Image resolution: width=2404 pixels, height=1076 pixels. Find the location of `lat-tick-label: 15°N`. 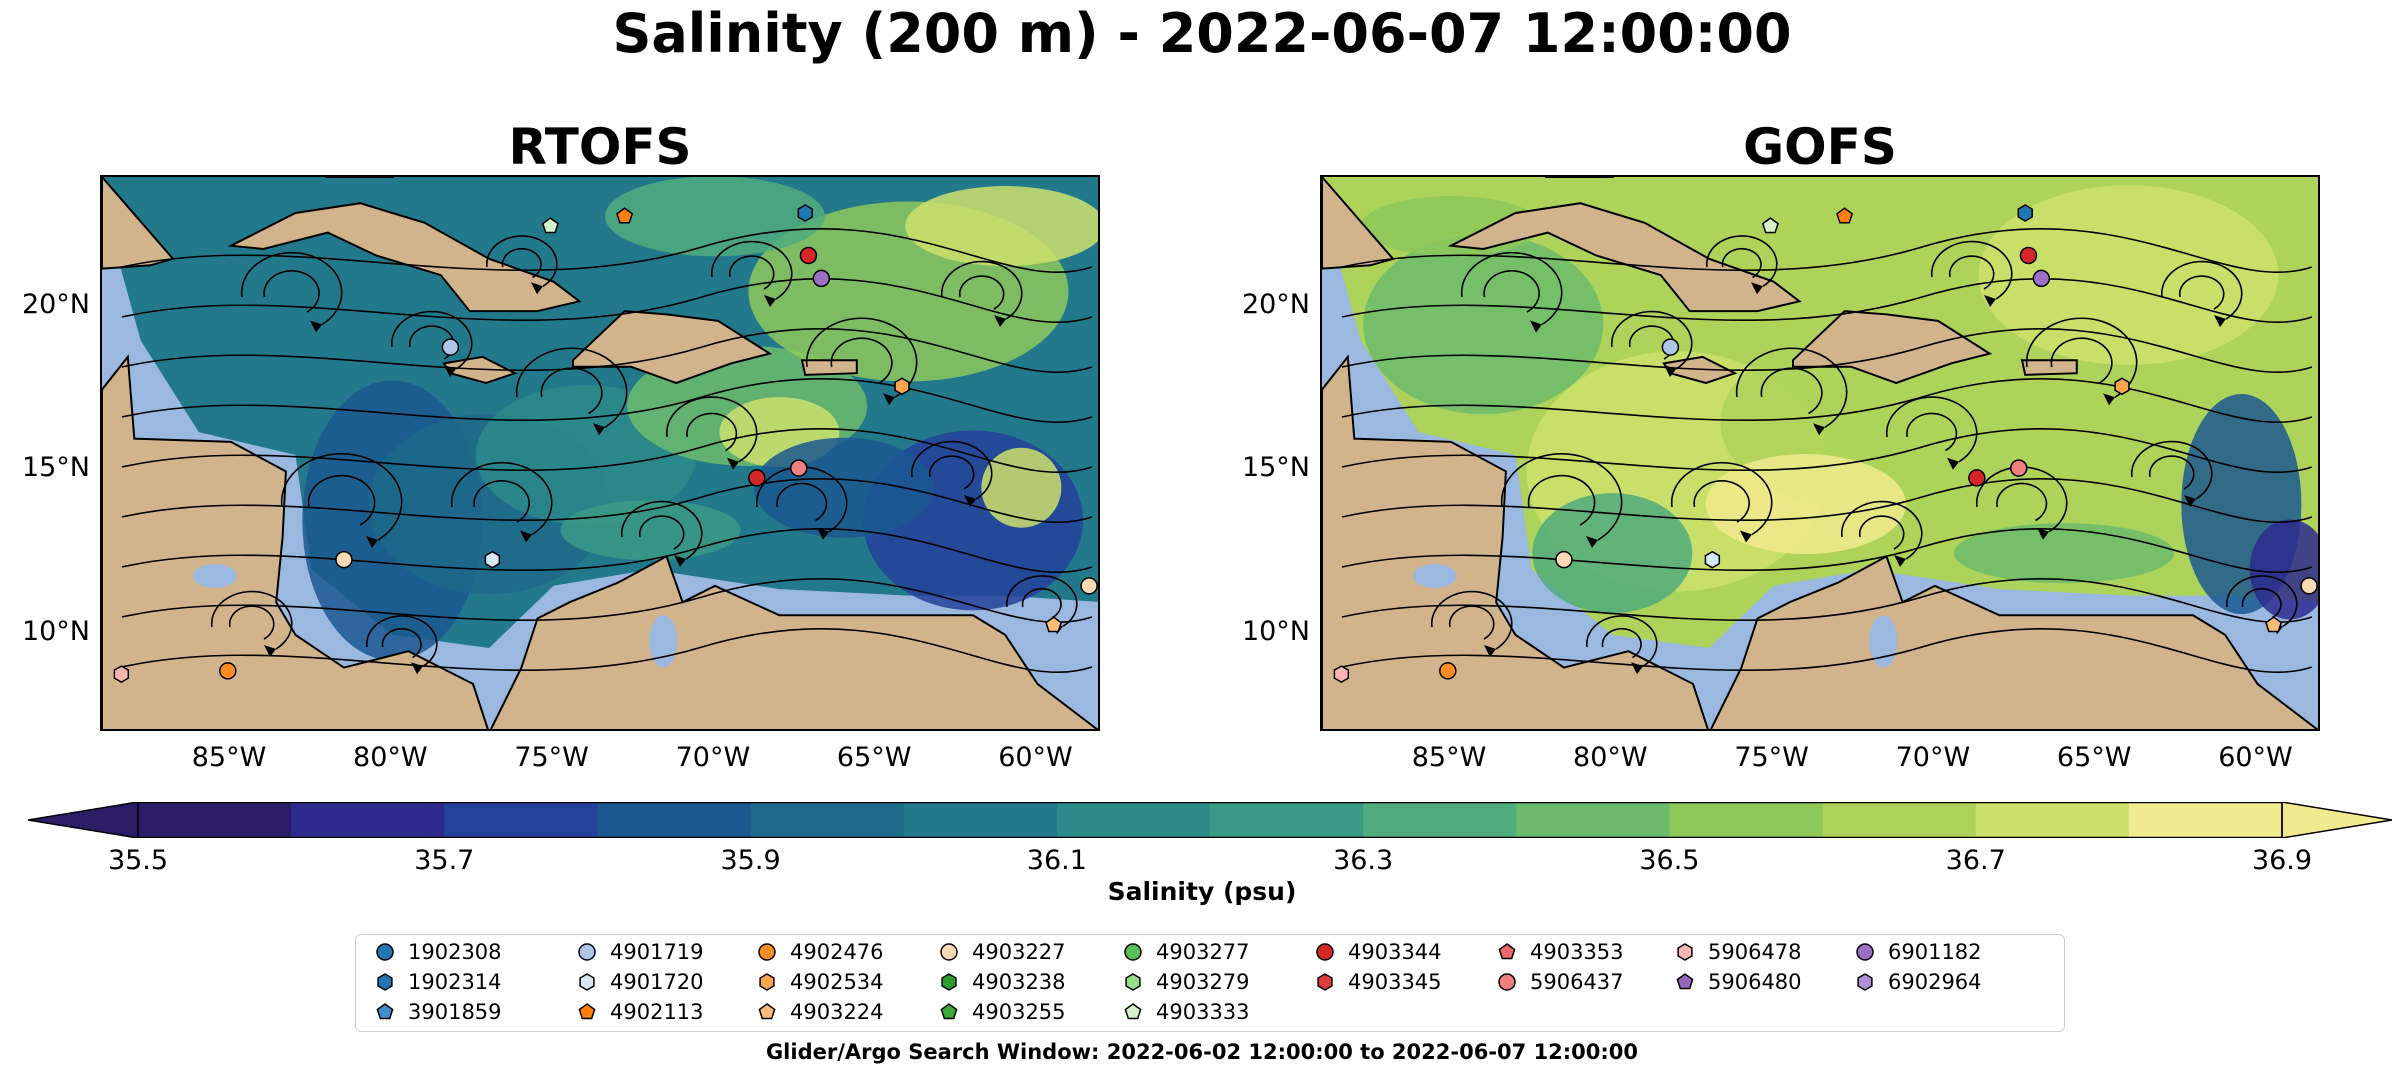

lat-tick-label: 15°N is located at coordinates (55, 468).